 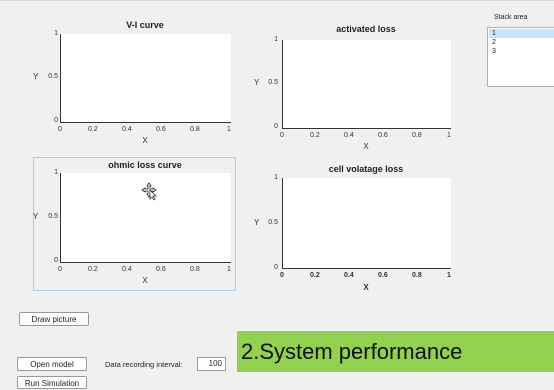 What do you see at coordinates (52, 364) in the screenshot?
I see `open-model-button: Open model` at bounding box center [52, 364].